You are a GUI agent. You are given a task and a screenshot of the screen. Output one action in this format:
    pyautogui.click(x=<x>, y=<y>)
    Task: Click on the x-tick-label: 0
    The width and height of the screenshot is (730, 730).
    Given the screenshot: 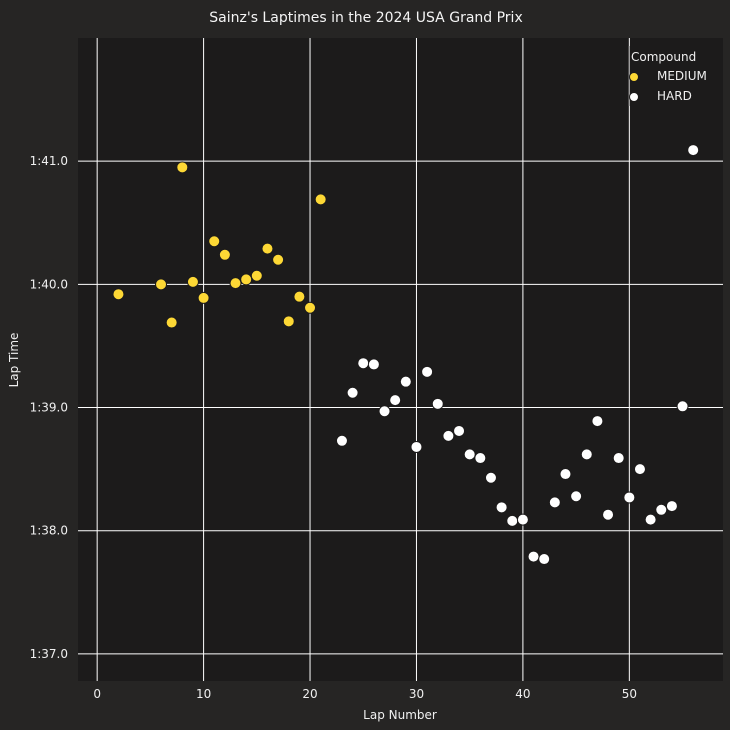 What is the action you would take?
    pyautogui.click(x=97, y=694)
    